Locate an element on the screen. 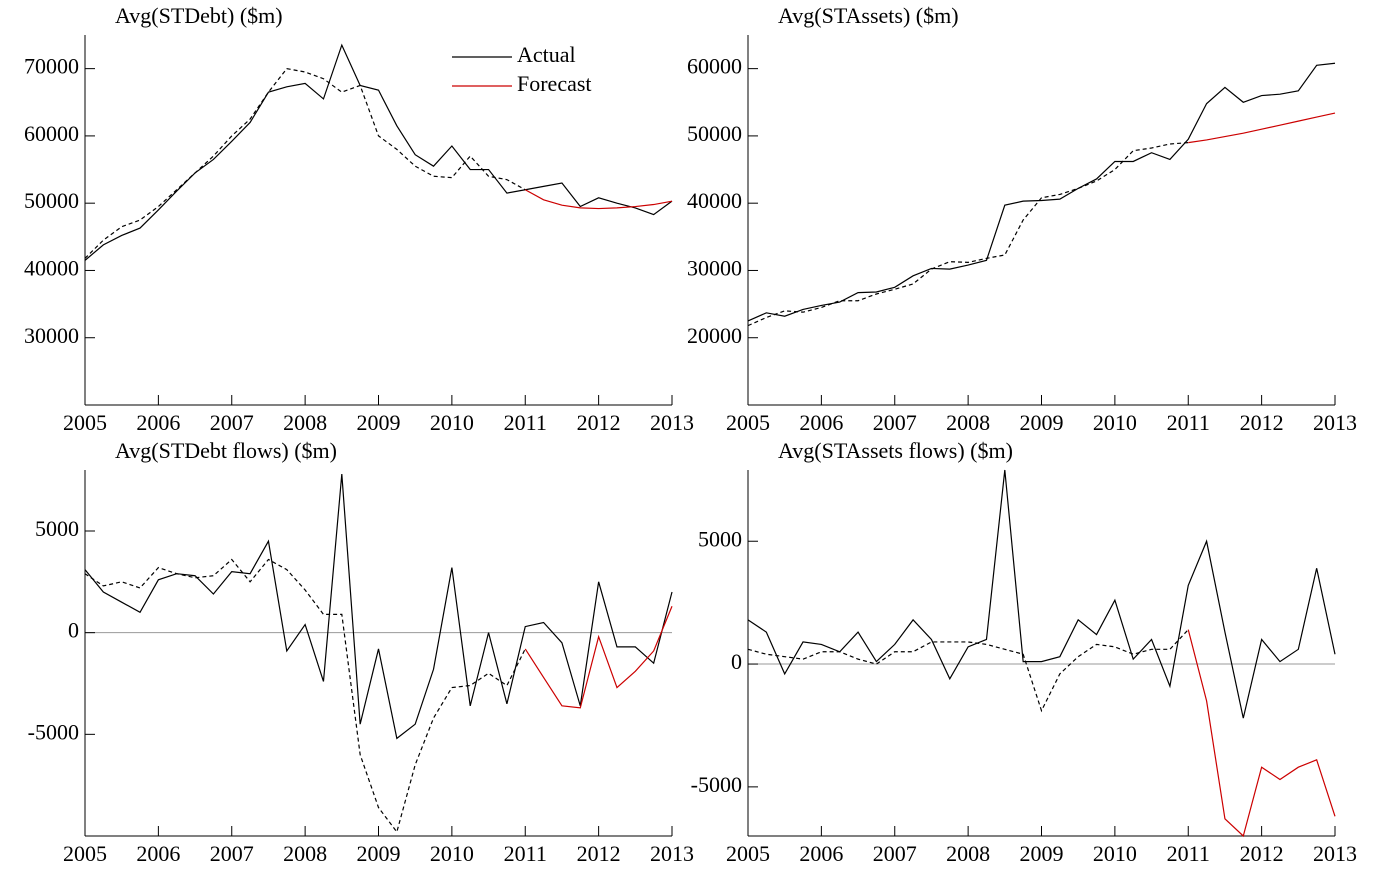 This screenshot has height=873, width=1382. y-tick-label: 20000 is located at coordinates (714, 335).